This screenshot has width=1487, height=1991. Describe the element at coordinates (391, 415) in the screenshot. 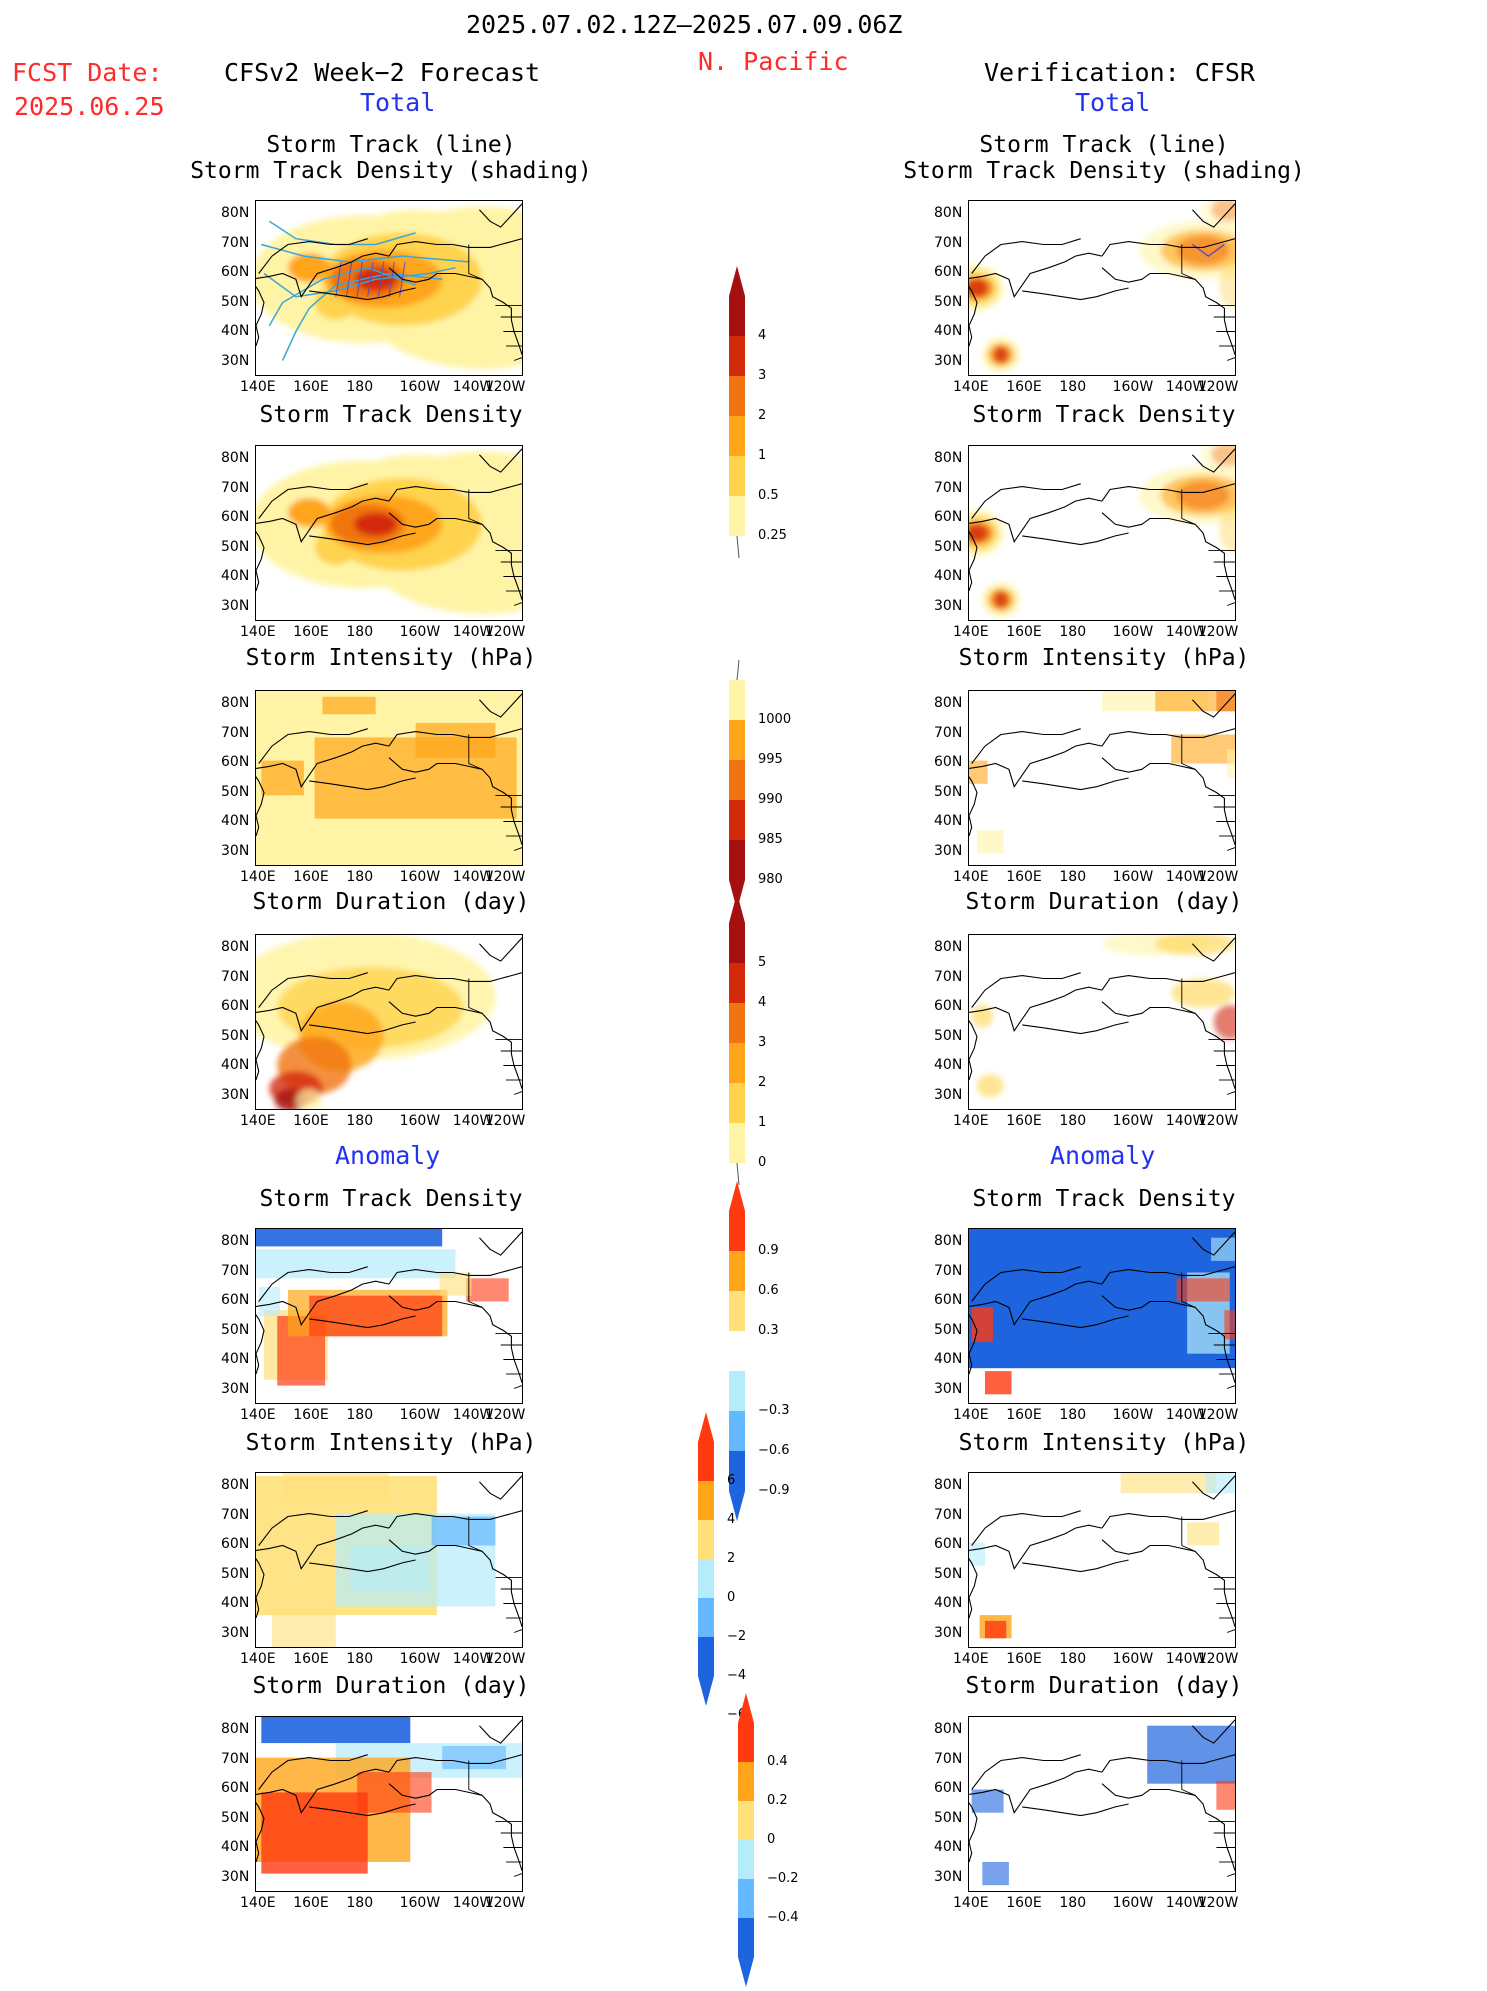

I see `title-forecast-density: Storm Track Density` at that location.